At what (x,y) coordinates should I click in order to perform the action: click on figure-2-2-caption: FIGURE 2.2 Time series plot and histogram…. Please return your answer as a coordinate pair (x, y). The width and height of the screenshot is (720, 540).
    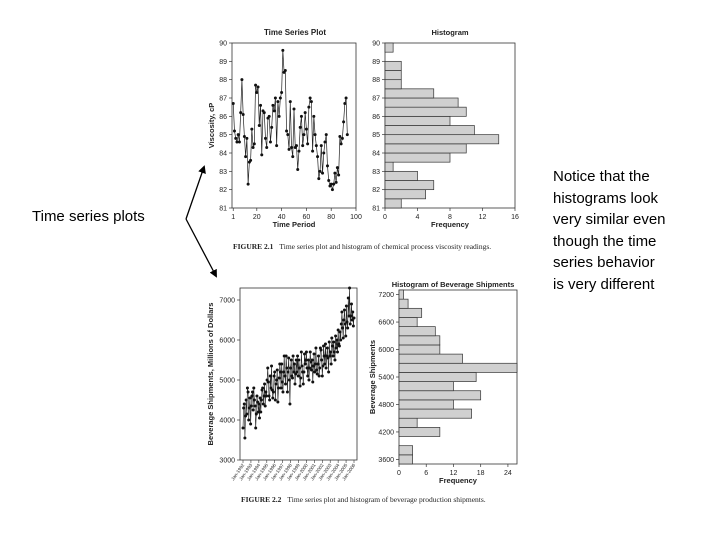
    Looking at the image, I should click on (363, 499).